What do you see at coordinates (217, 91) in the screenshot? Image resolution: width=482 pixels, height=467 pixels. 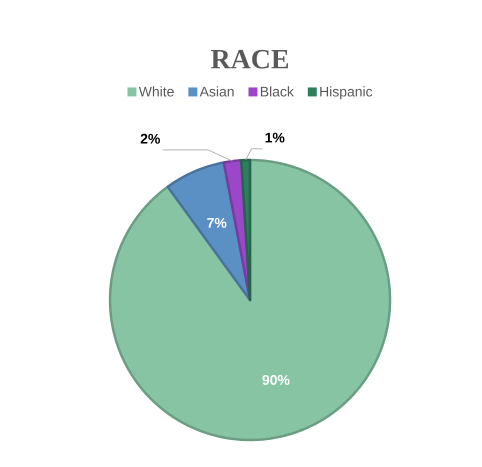 I see `legend-label: Asian` at bounding box center [217, 91].